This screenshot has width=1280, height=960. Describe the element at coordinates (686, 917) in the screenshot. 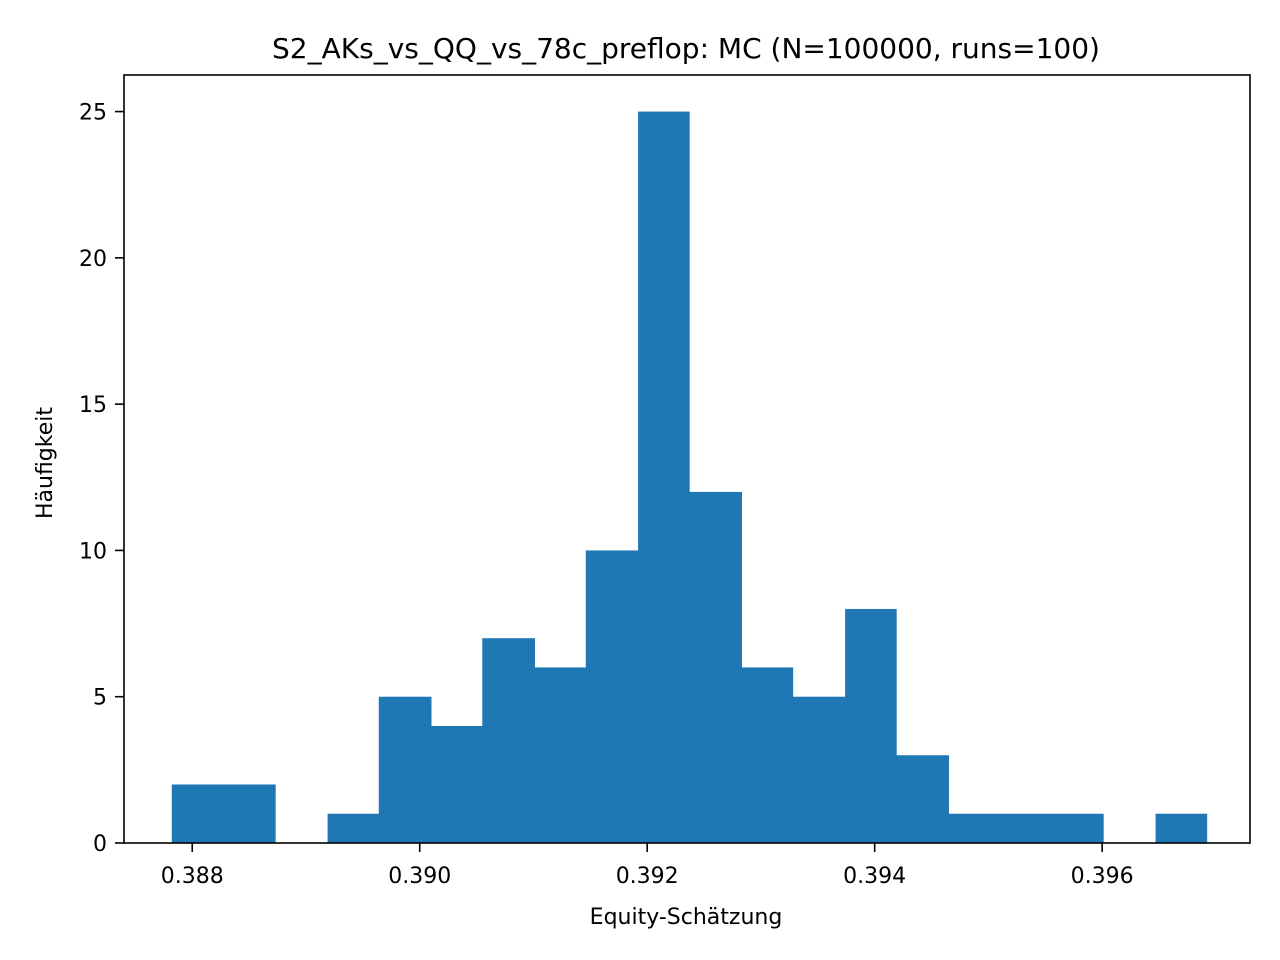

I see `x-axis-label: Equity-Schätzung` at that location.